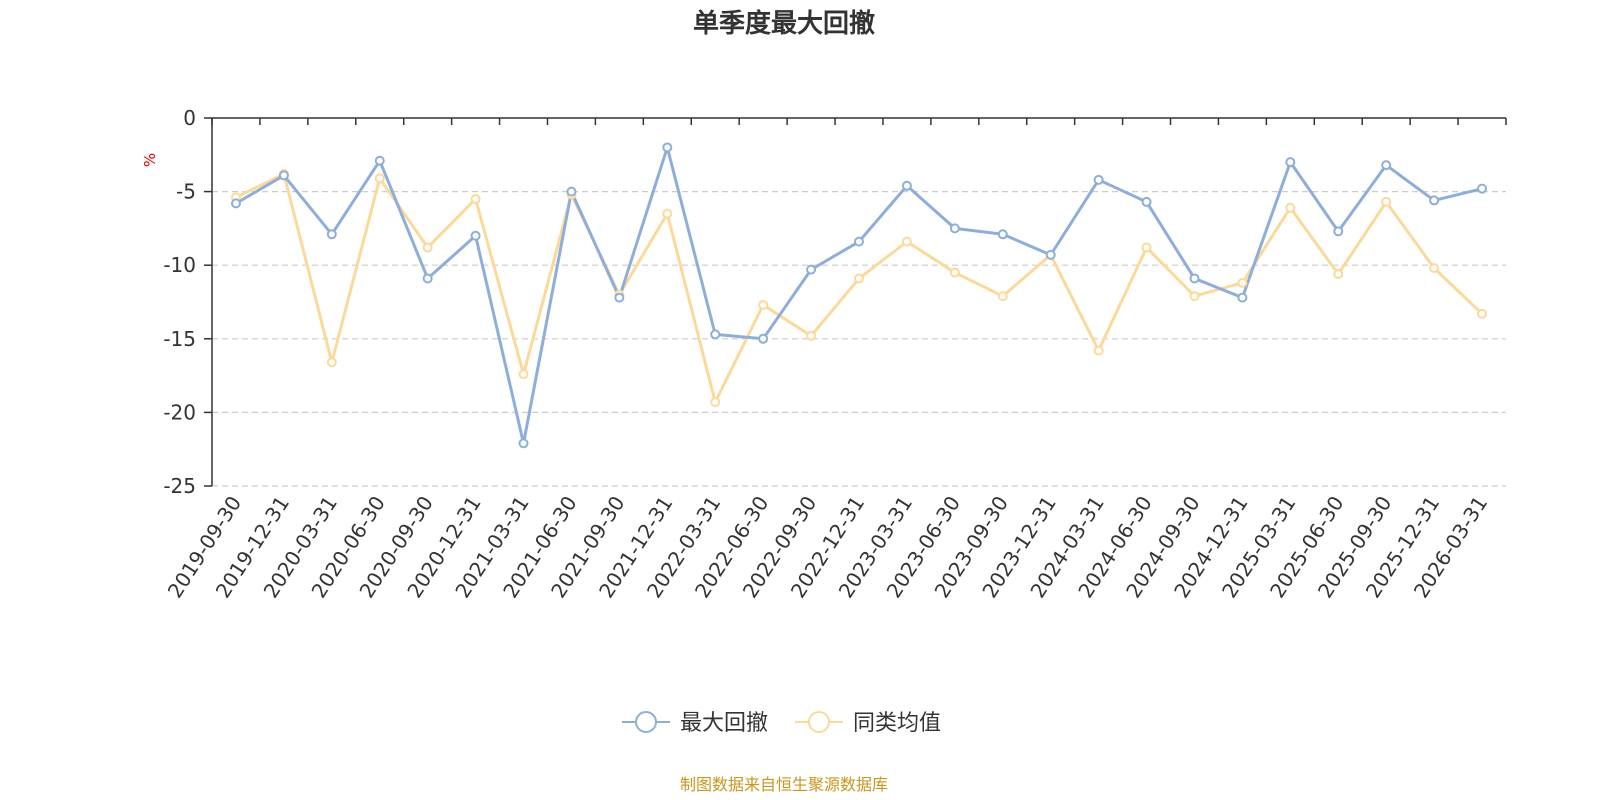 The image size is (1600, 800). Describe the element at coordinates (179, 302) in the screenshot. I see `y-axis-ticks: 0 -5 -10 -15 -20 -25` at that location.